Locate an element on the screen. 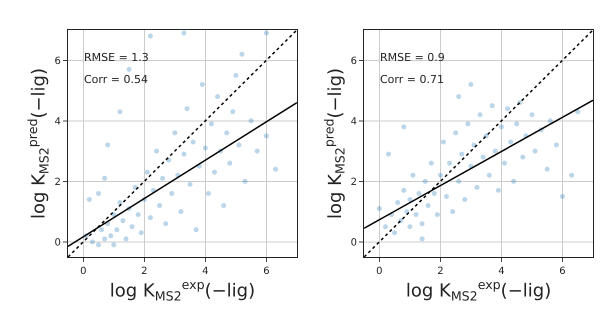  annotation: RMSE = 0.9 is located at coordinates (412, 57).